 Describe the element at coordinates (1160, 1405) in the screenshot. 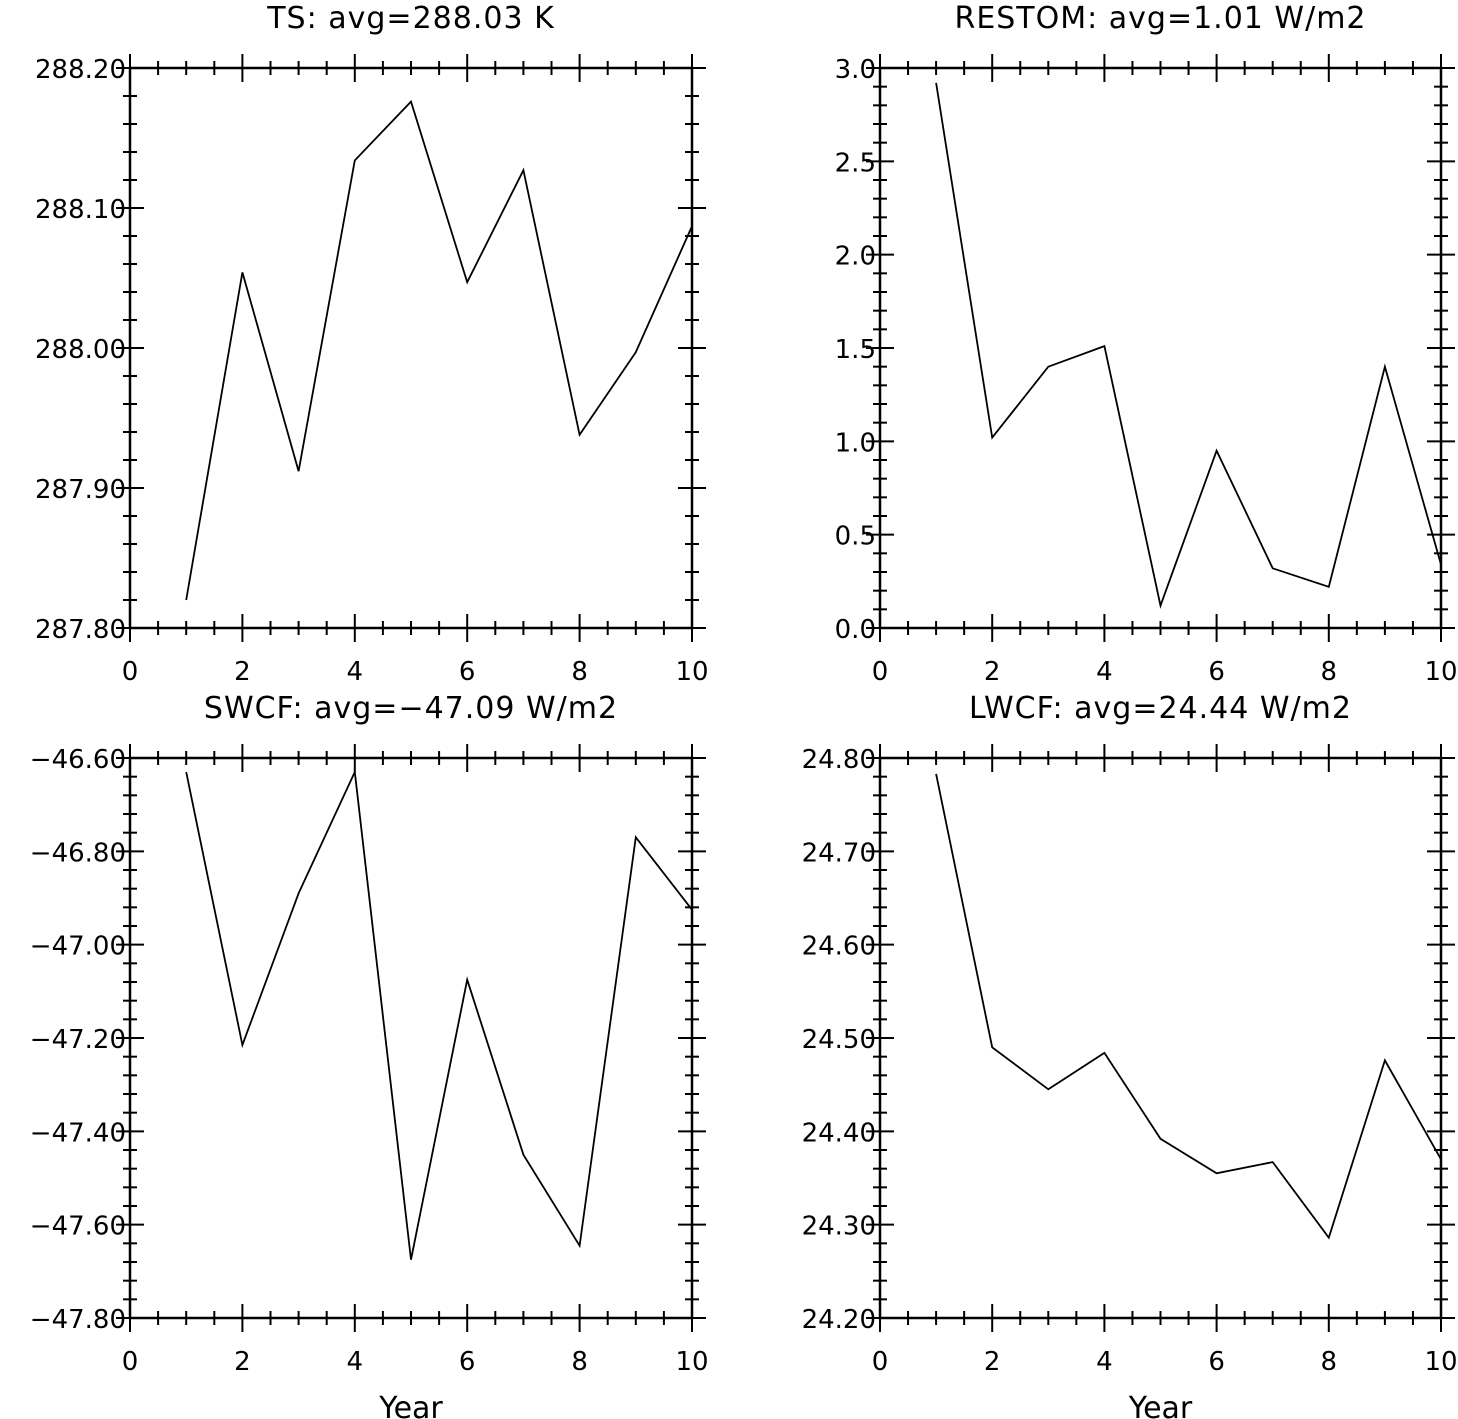

I see `lwcf-xlabel: Year` at that location.